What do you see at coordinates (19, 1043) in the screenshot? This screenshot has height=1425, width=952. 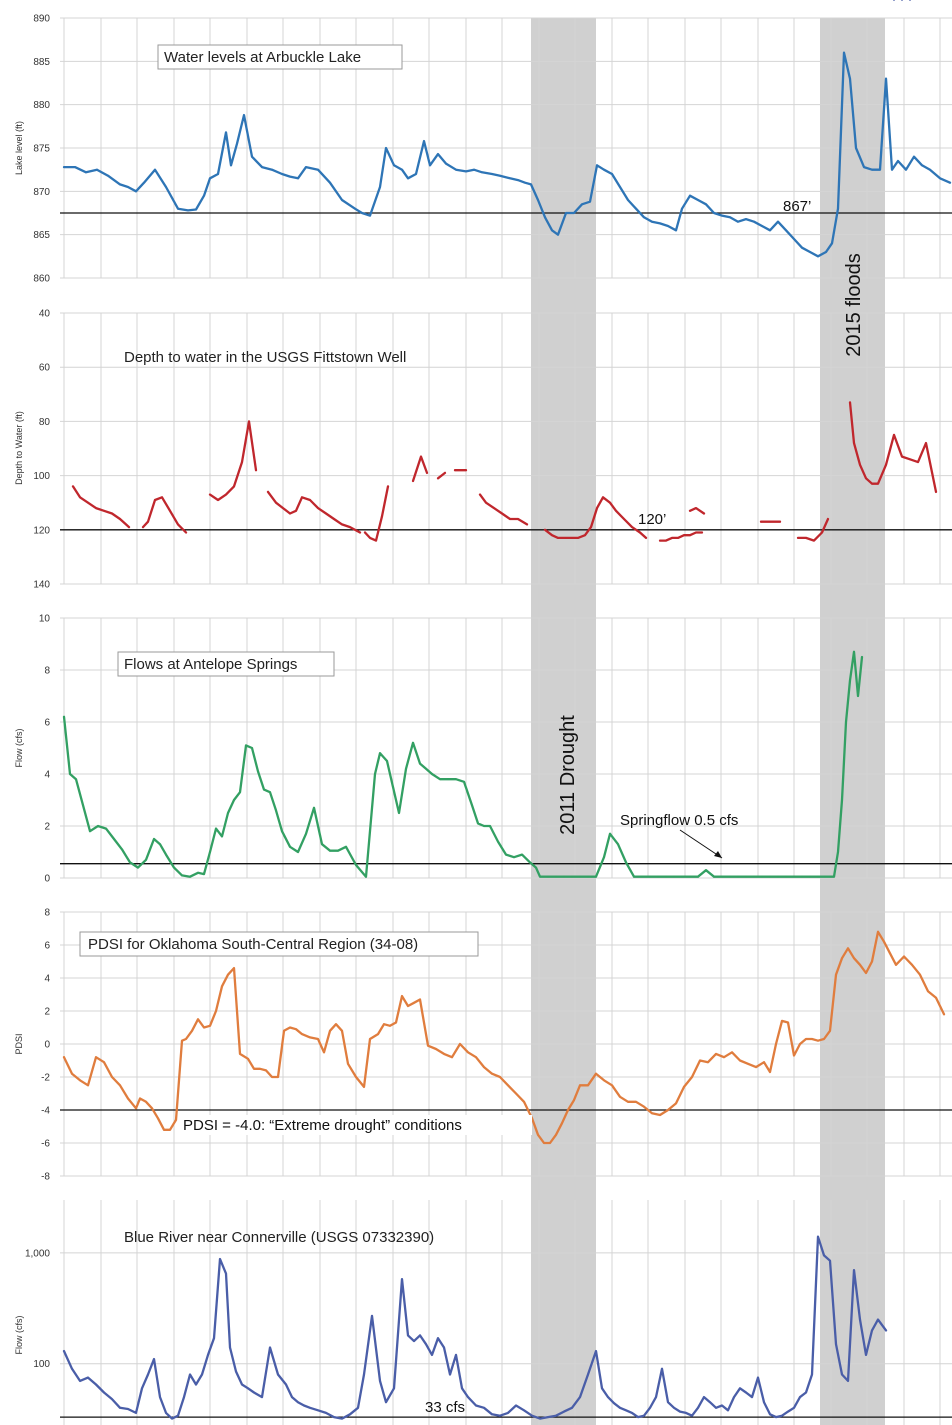 I see `y-axis-label: PDSI` at bounding box center [19, 1043].